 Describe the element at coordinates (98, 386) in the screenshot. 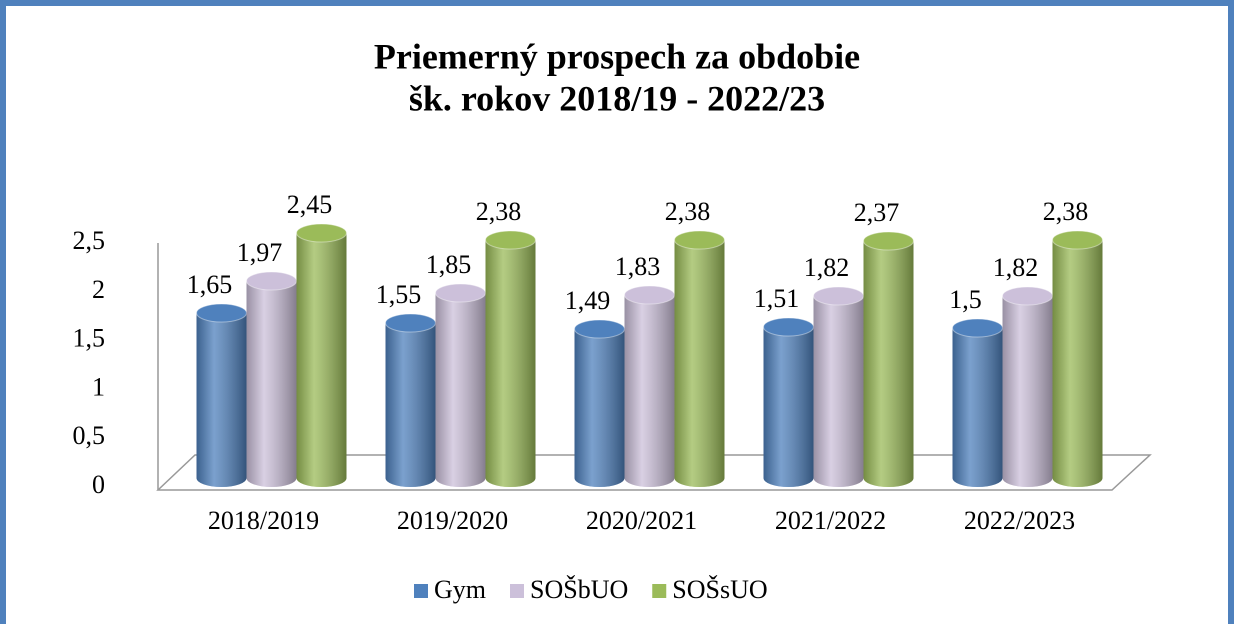

I see `y-tick-label: 1` at that location.